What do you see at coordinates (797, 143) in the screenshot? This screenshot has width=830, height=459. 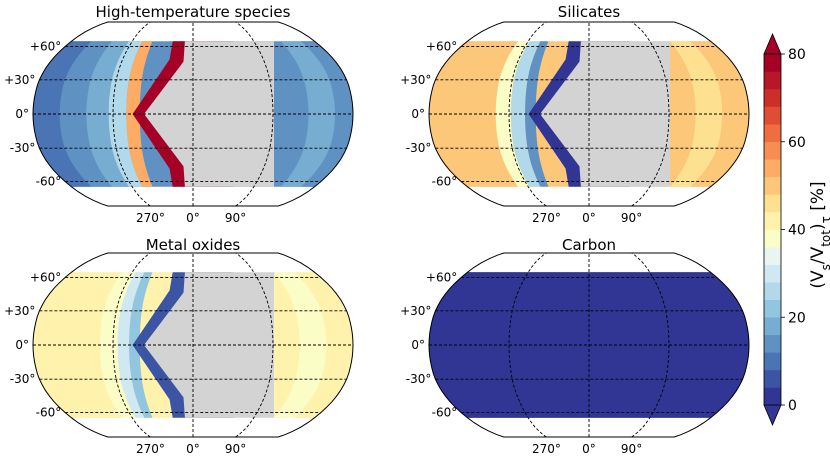 I see `colorbar-tick-label: 60` at bounding box center [797, 143].